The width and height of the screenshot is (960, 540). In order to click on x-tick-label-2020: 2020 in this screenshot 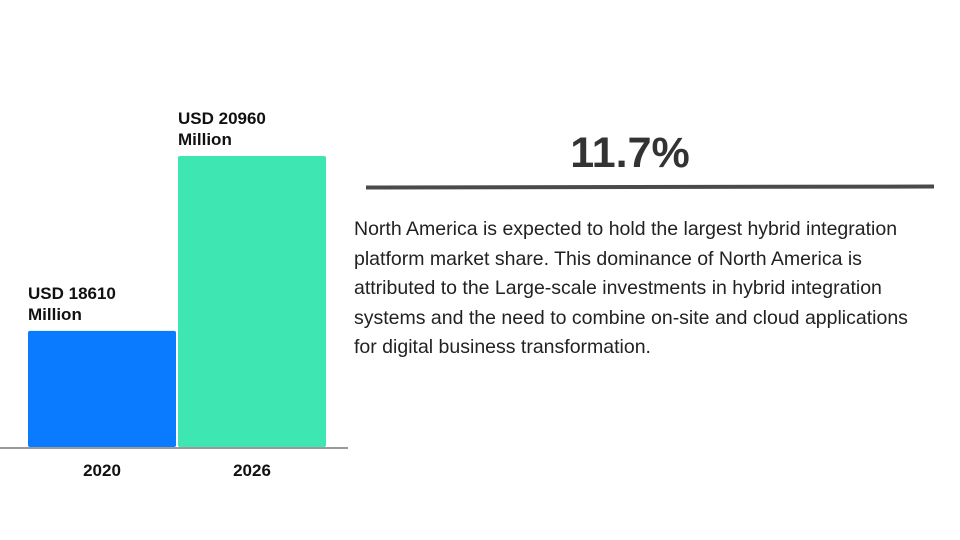, I will do `click(102, 470)`.